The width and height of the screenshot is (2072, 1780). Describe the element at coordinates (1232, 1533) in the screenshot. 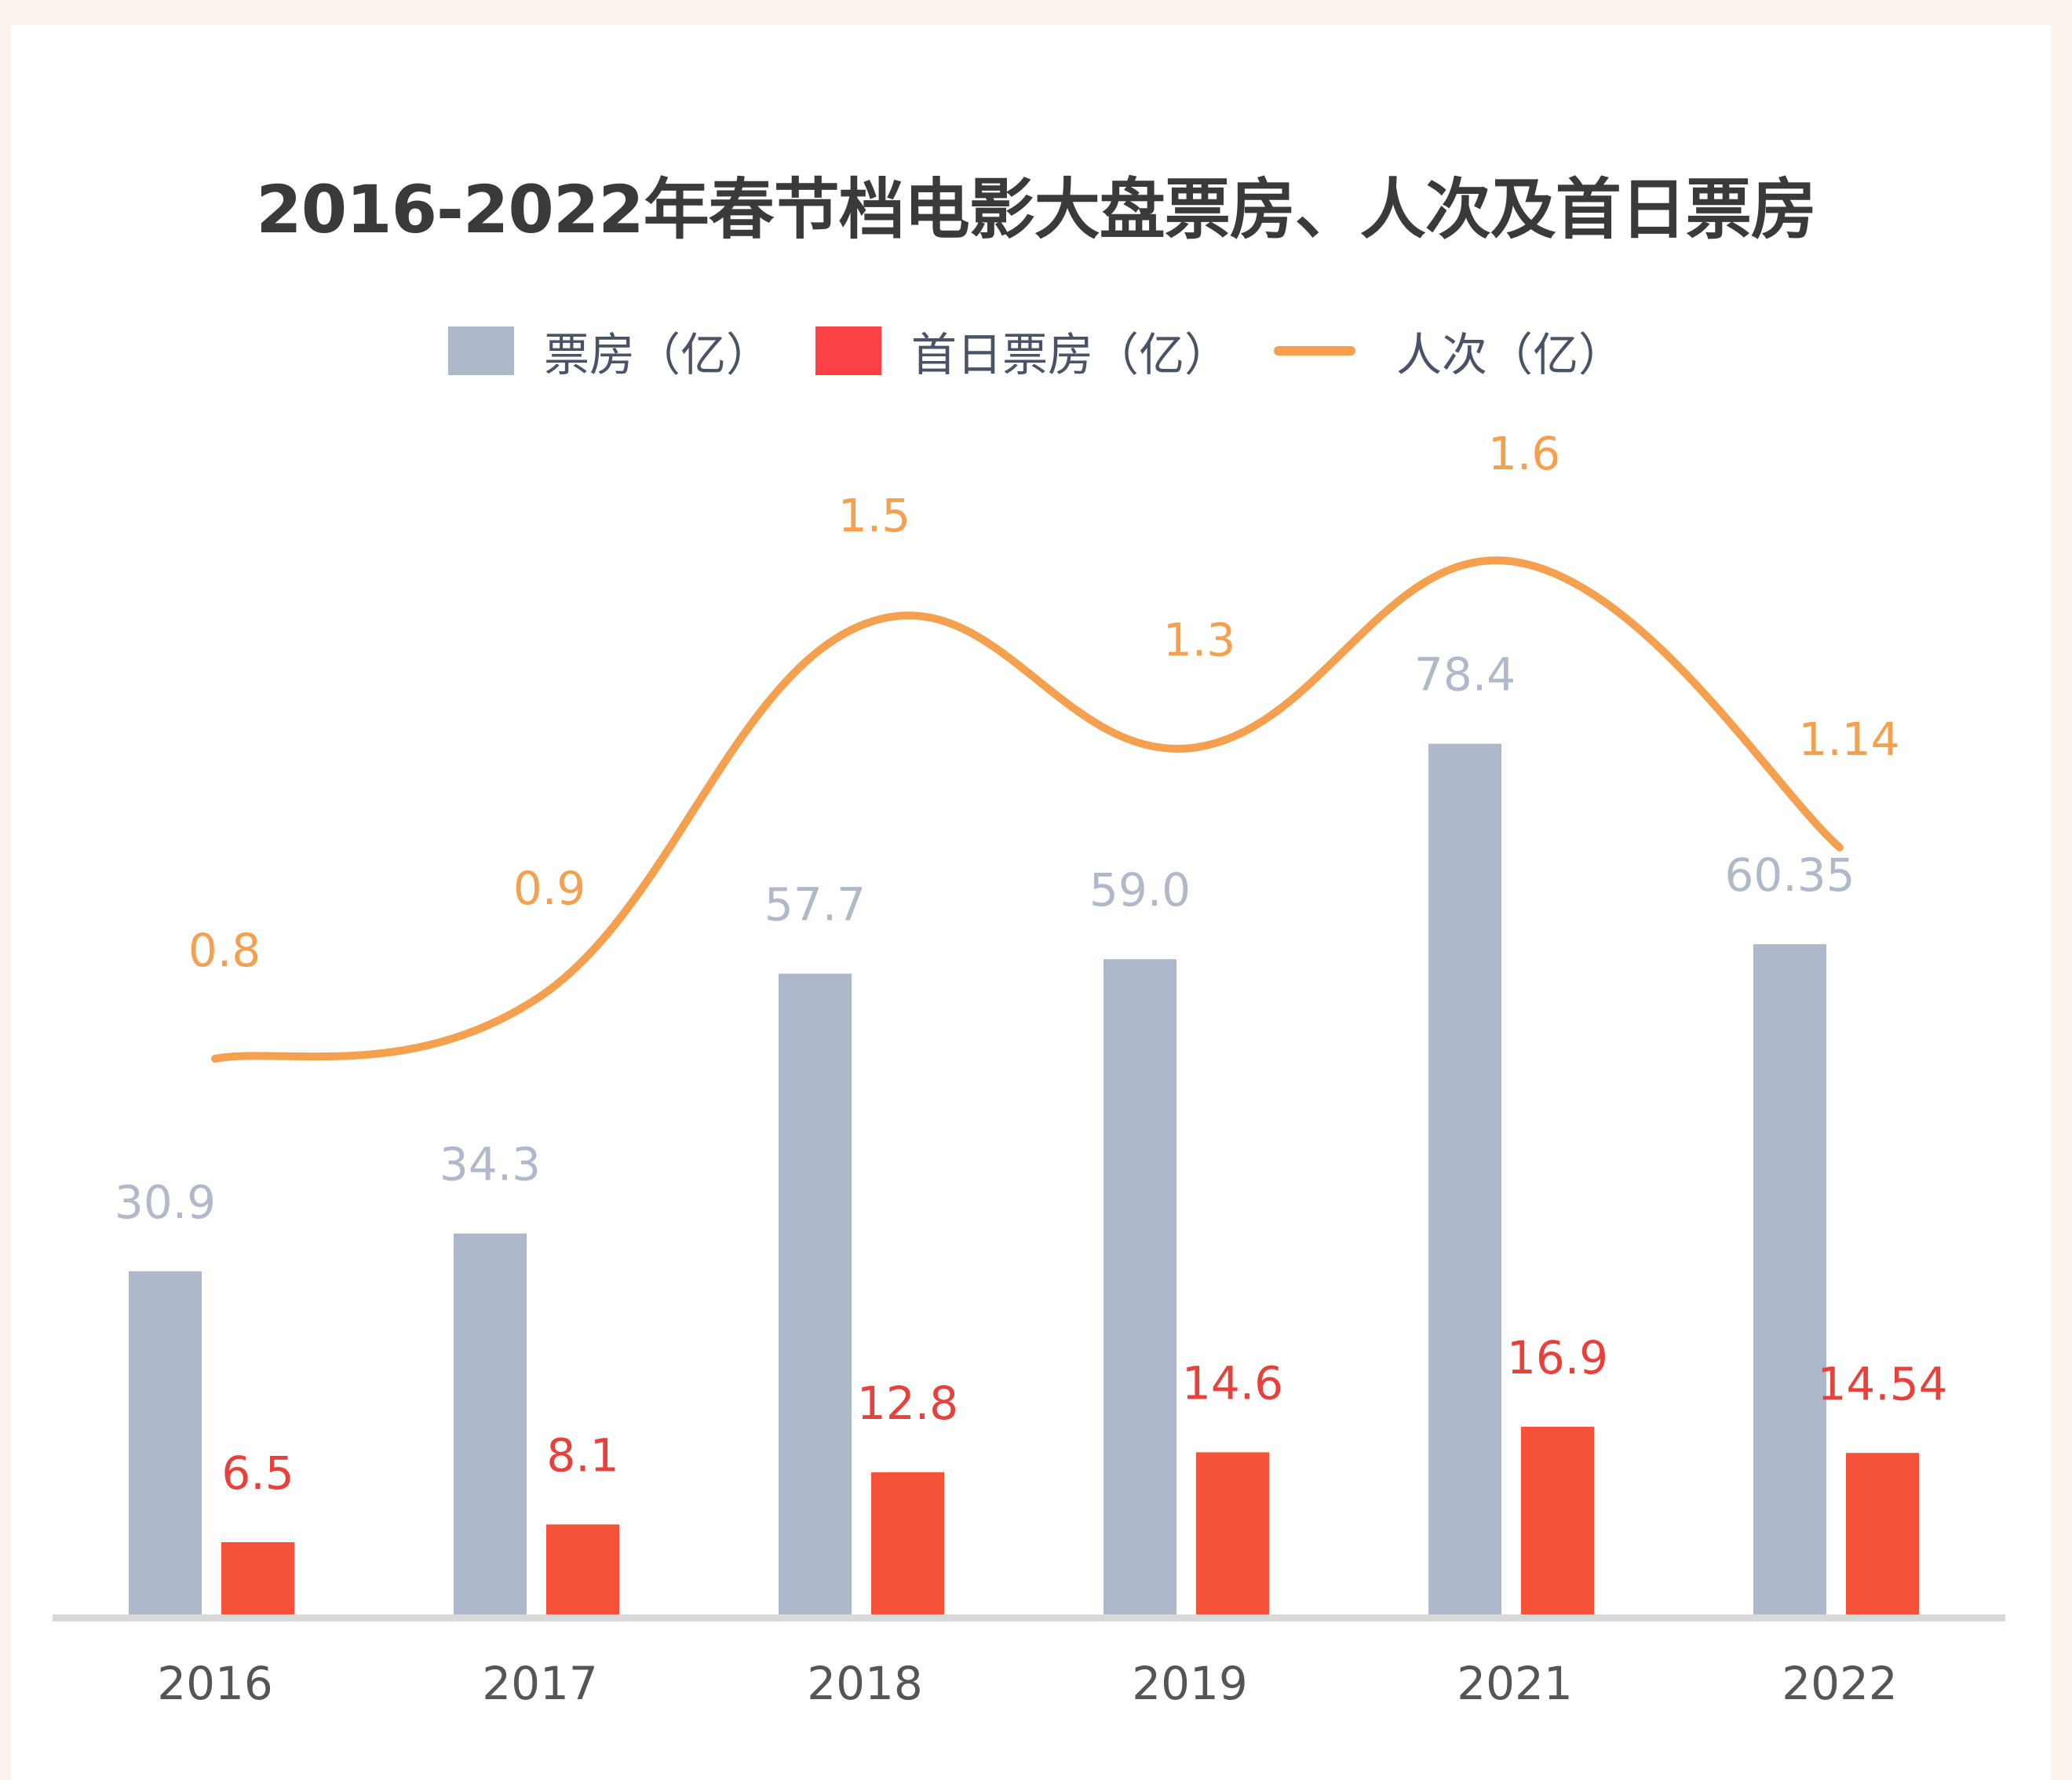

I see `bar-first-day-2019` at that location.